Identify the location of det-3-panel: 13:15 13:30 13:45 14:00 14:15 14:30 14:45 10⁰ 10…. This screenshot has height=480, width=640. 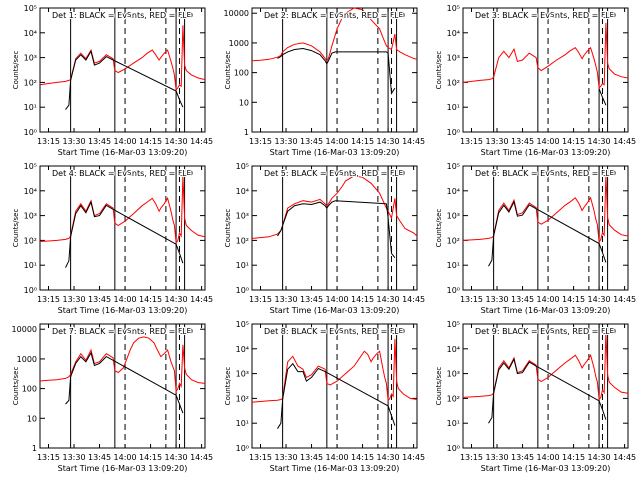
(535, 80).